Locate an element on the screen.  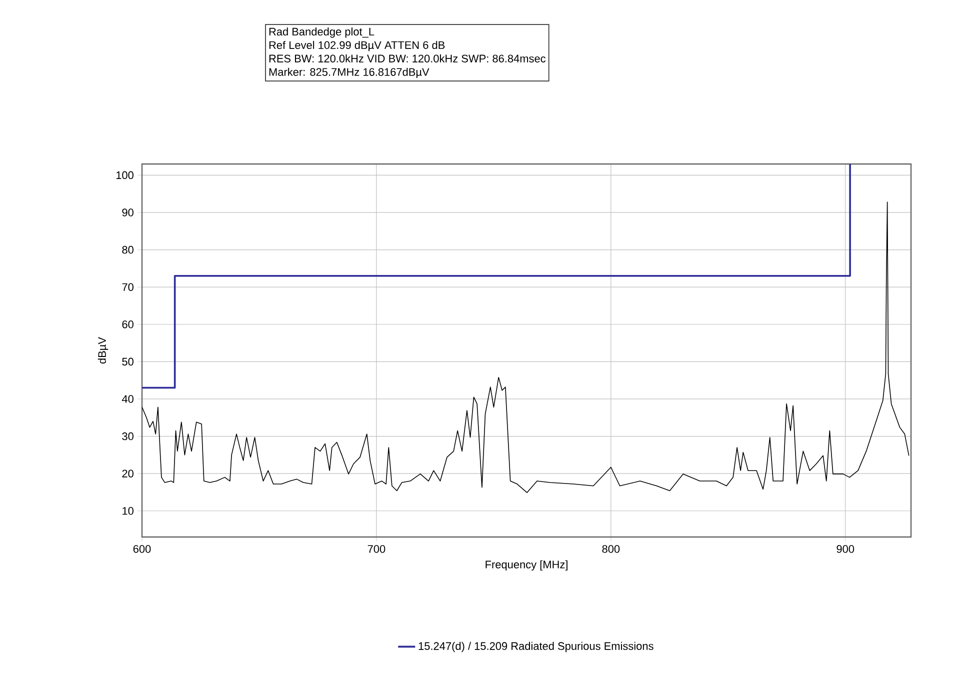
text: Marker: 825.7MHz 16.8167dBµV is located at coordinates (349, 73).